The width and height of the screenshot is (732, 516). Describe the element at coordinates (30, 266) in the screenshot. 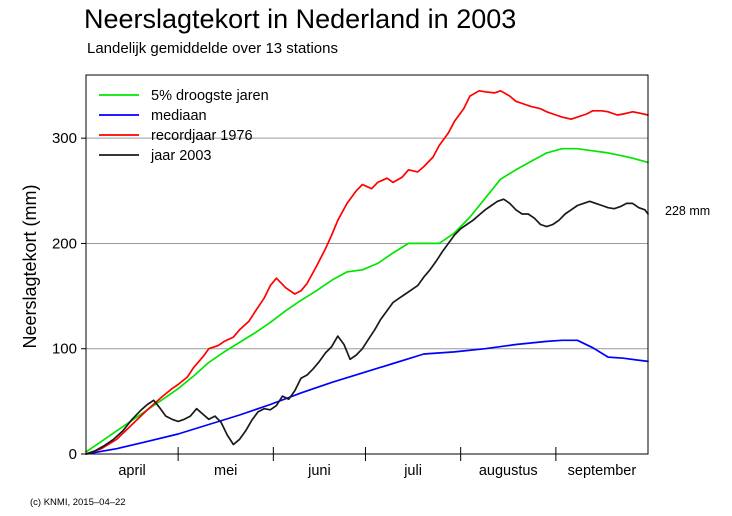

I see `y-axis-label: Neerslagtekort (mm)` at that location.